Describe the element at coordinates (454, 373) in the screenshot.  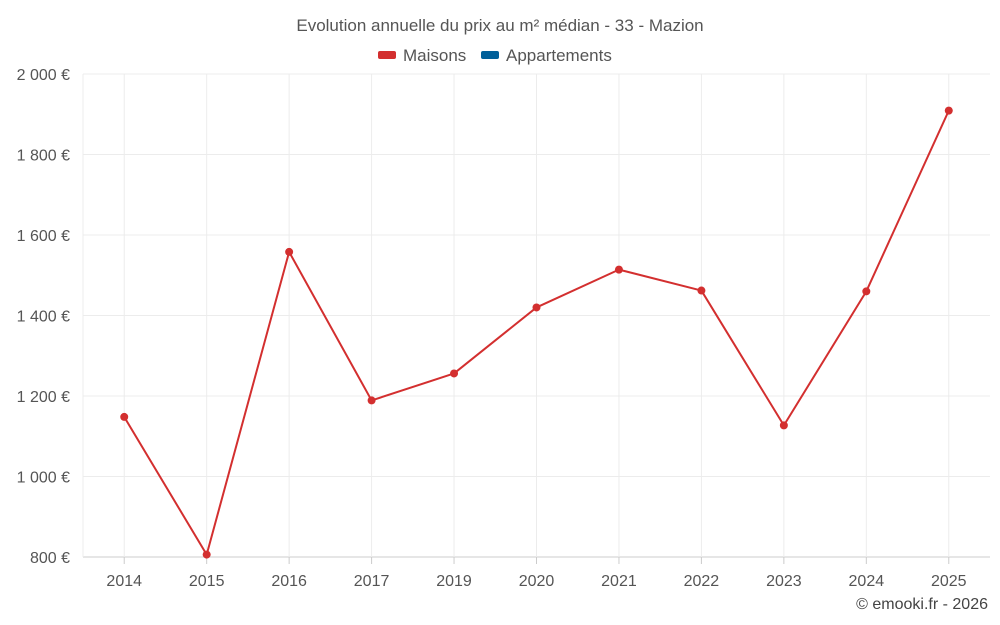
I see `data-point-maisons-2019` at that location.